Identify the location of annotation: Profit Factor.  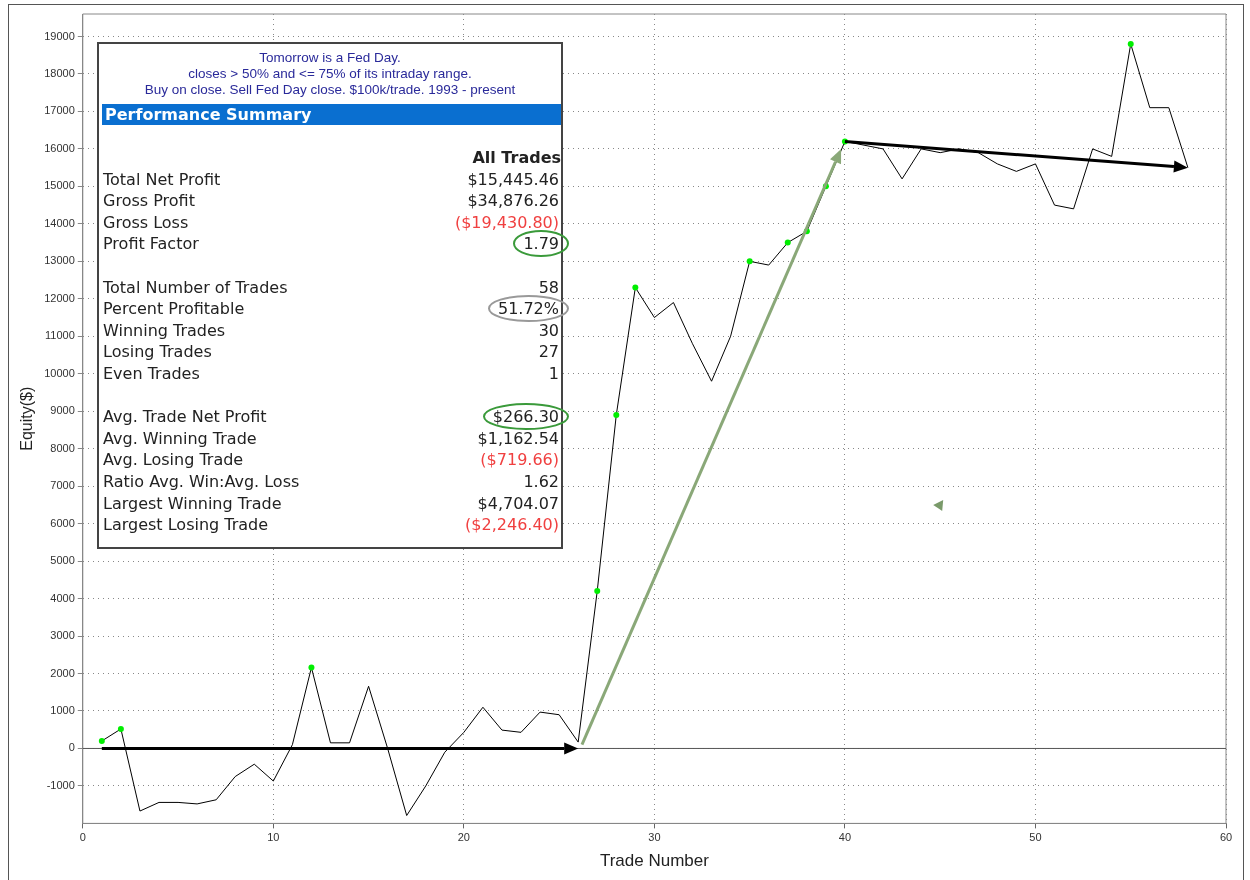
(151, 244).